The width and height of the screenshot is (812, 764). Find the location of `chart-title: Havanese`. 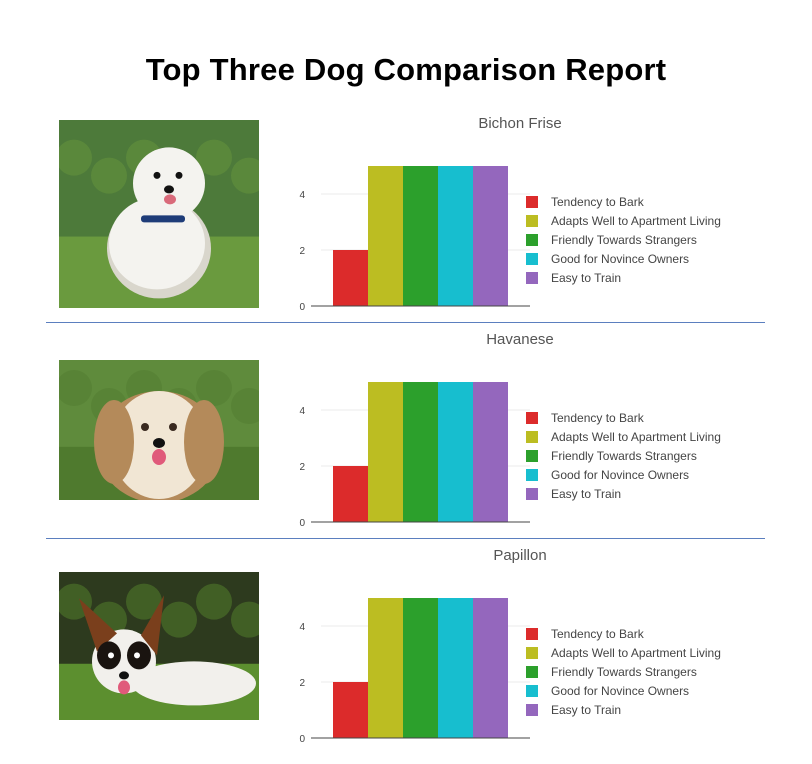

chart-title: Havanese is located at coordinates (520, 339).